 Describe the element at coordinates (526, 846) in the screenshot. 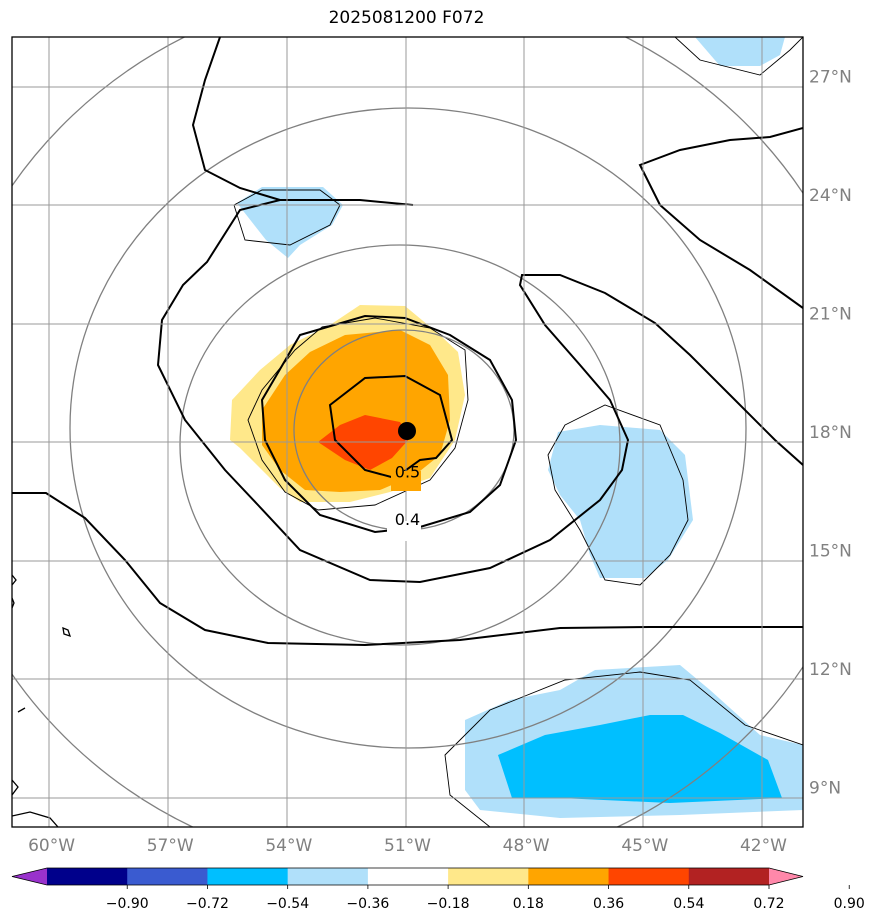

I see `longitude-label: 48°W` at that location.